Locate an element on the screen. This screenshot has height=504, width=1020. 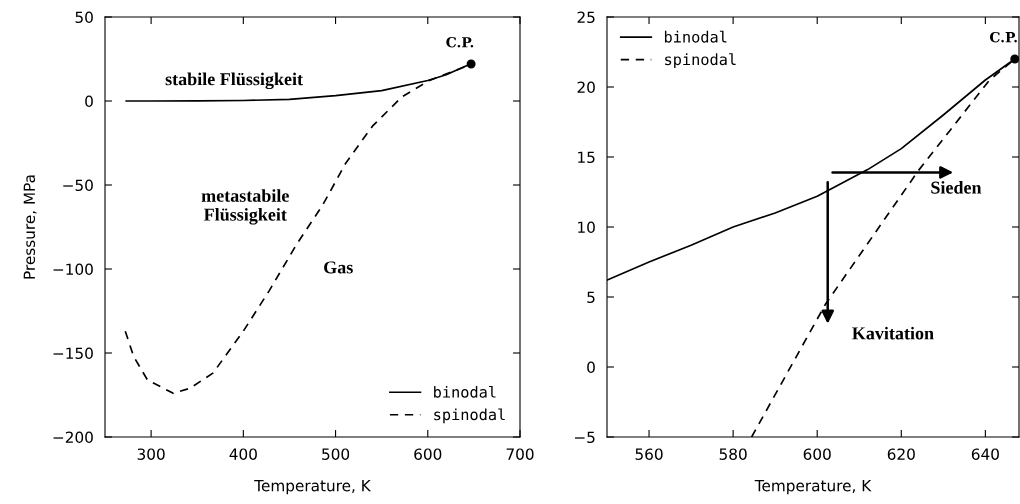
y-tick-label: 20 is located at coordinates (586, 87).